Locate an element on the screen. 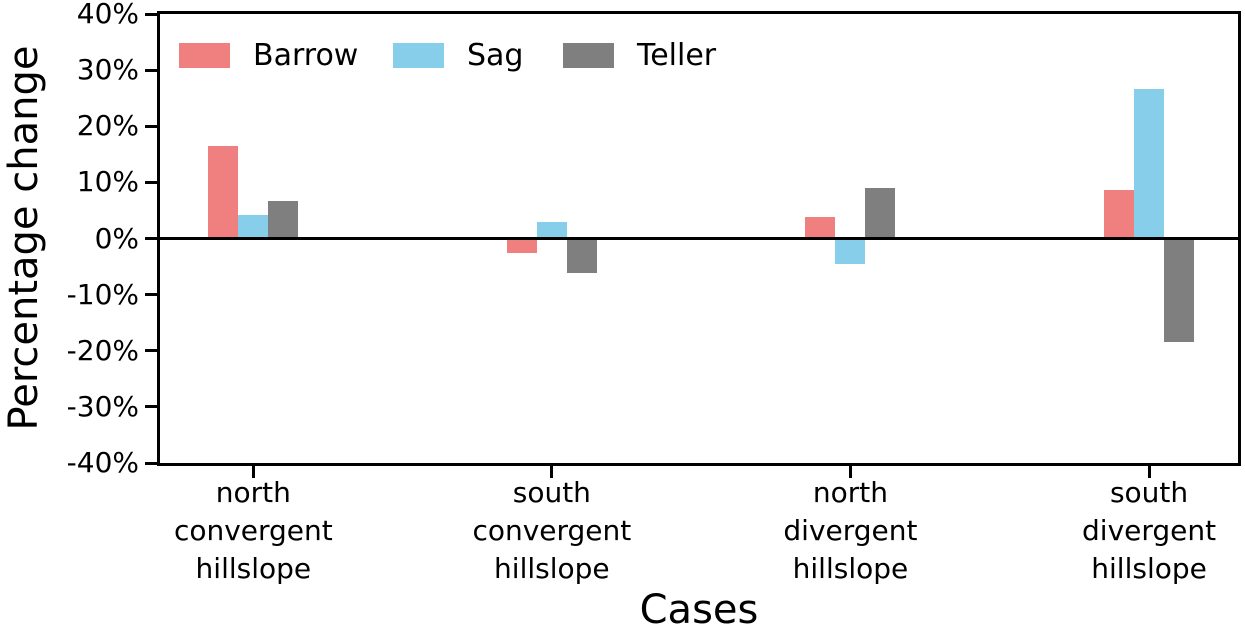  y-axis-tick-label: 40% is located at coordinates (107, 15).